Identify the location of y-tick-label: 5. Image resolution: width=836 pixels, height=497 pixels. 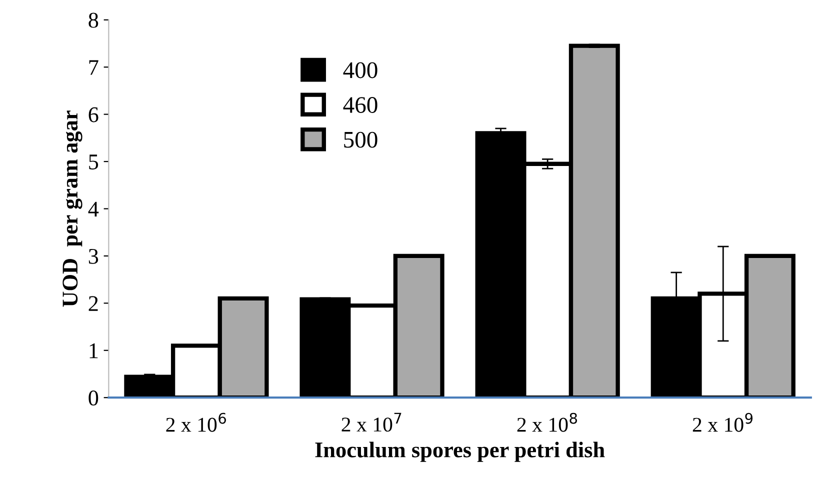
(93, 162).